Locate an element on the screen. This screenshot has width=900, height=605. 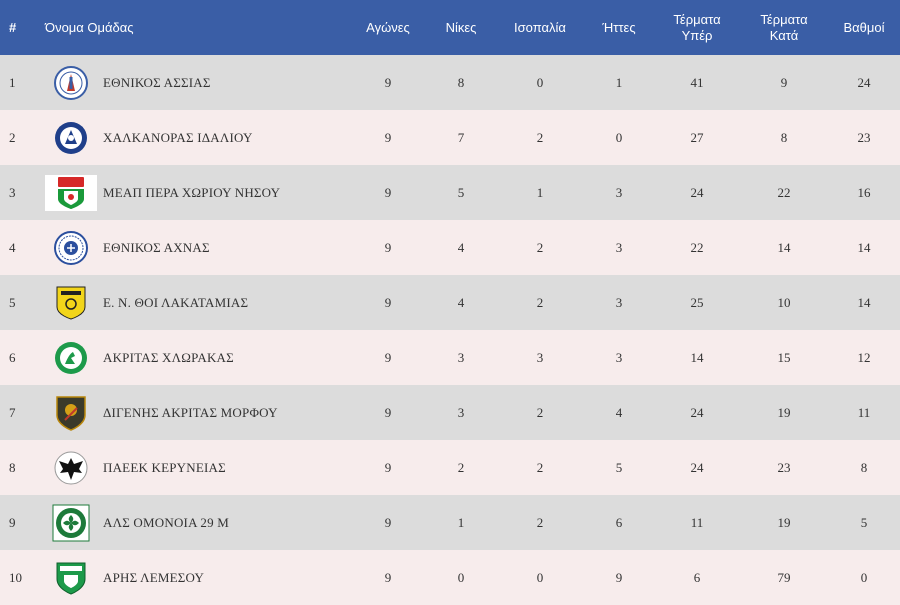
wins-cell: 5 is located at coordinates (461, 192).